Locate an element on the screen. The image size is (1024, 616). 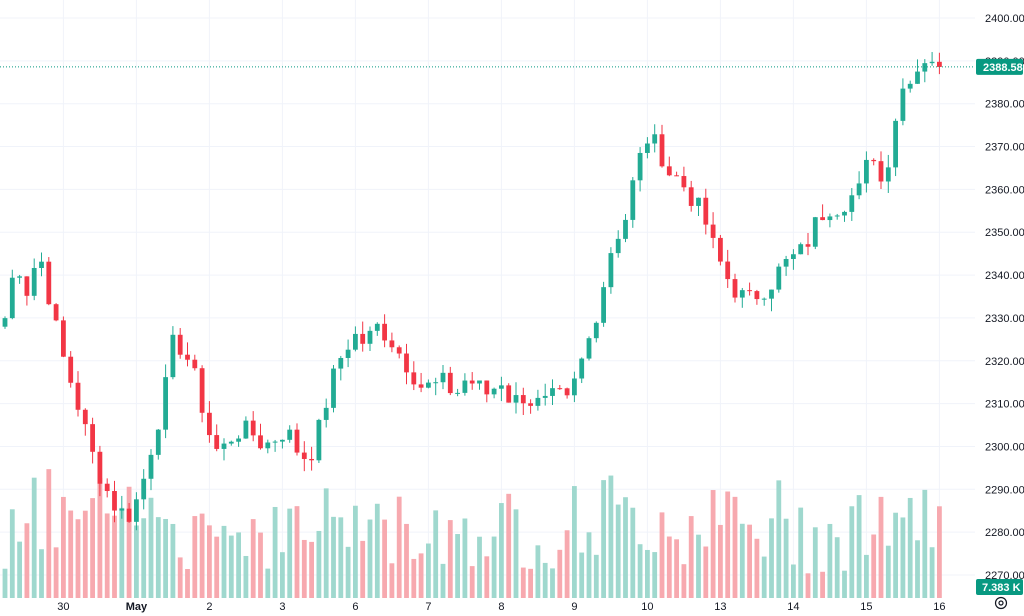
last-price-tag-label: 2388.58 is located at coordinates (1003, 68).